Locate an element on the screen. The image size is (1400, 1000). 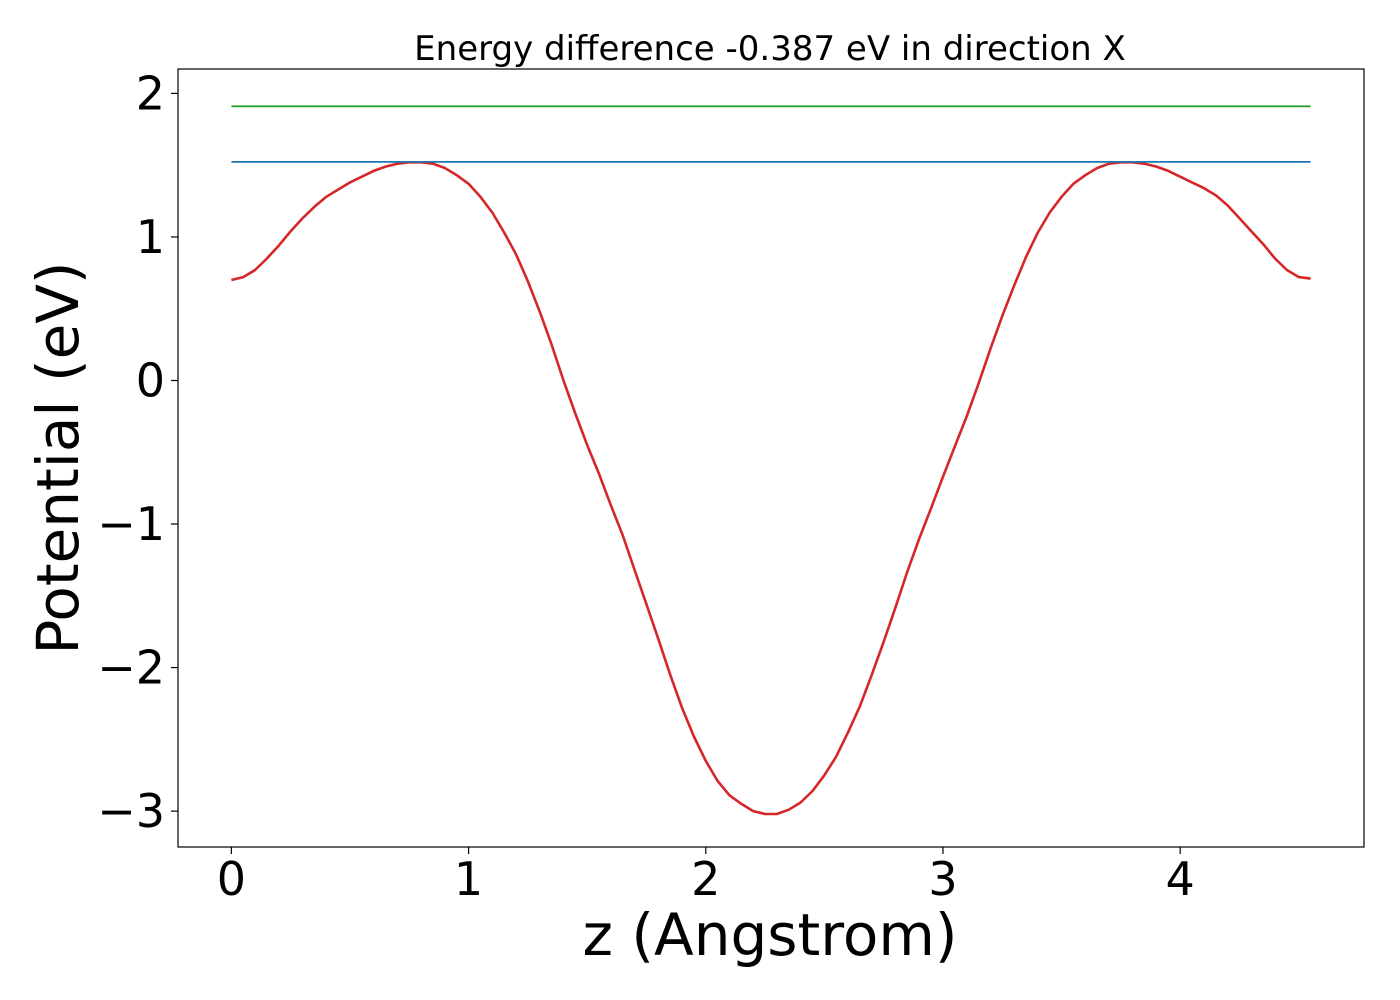
x-axis: 0 1 2 3 4 is located at coordinates (706, 876).